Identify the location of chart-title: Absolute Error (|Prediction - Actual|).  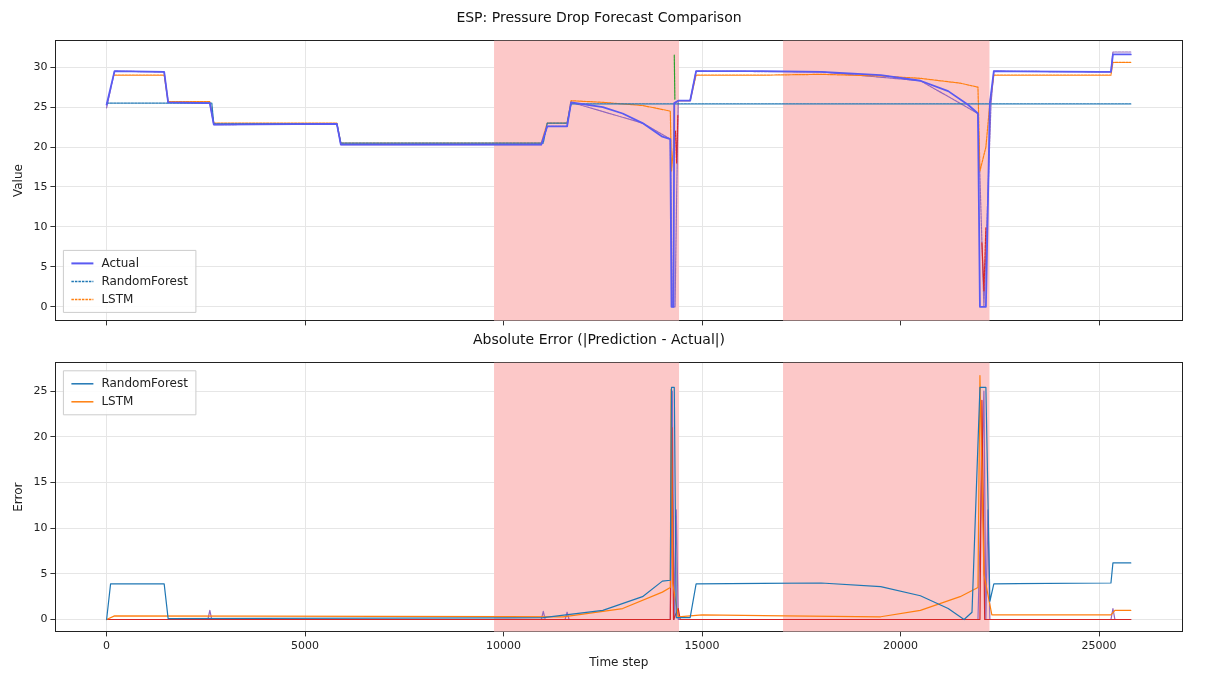
(599, 340).